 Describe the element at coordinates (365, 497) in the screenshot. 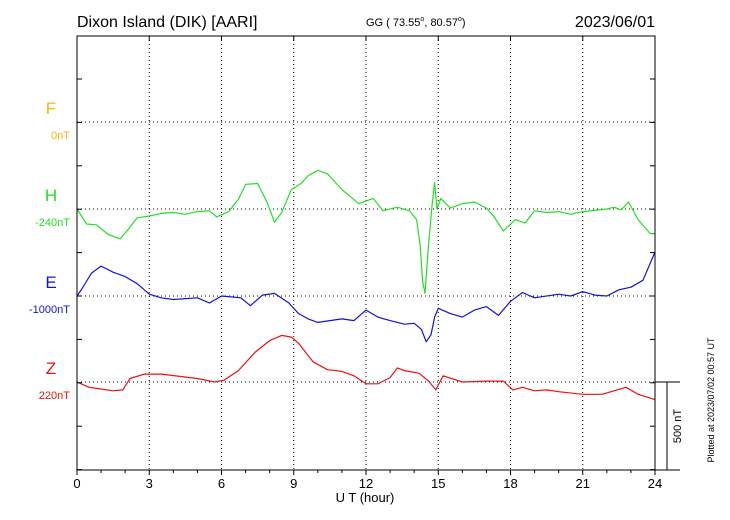

I see `x-axis-label: U T (hour)` at that location.